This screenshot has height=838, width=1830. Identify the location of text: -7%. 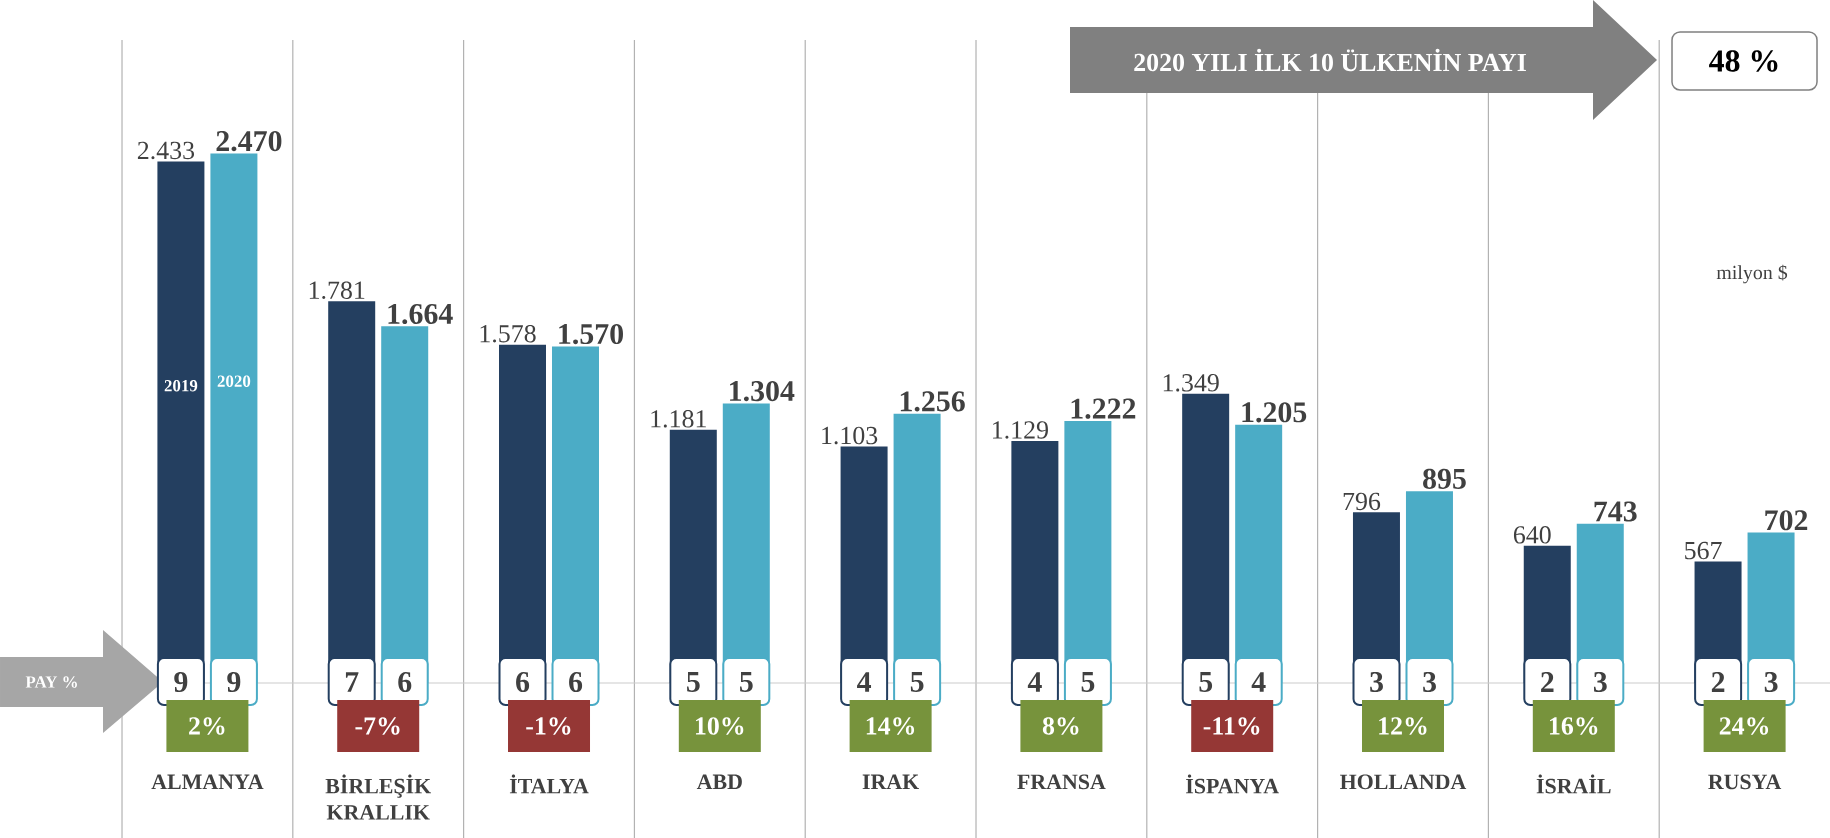
(377, 726).